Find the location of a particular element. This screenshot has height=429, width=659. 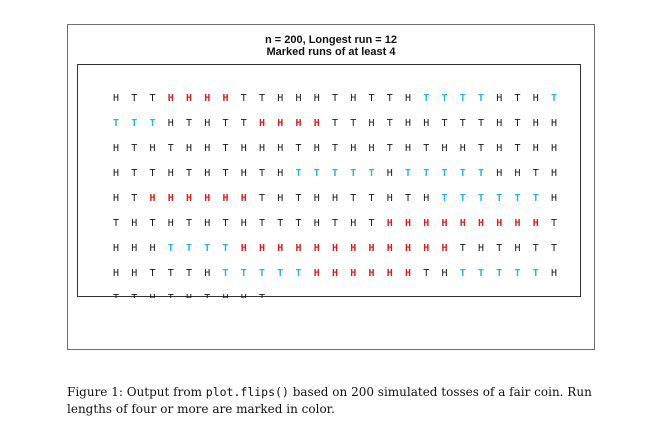

caption-before: Output from is located at coordinates (164, 392).